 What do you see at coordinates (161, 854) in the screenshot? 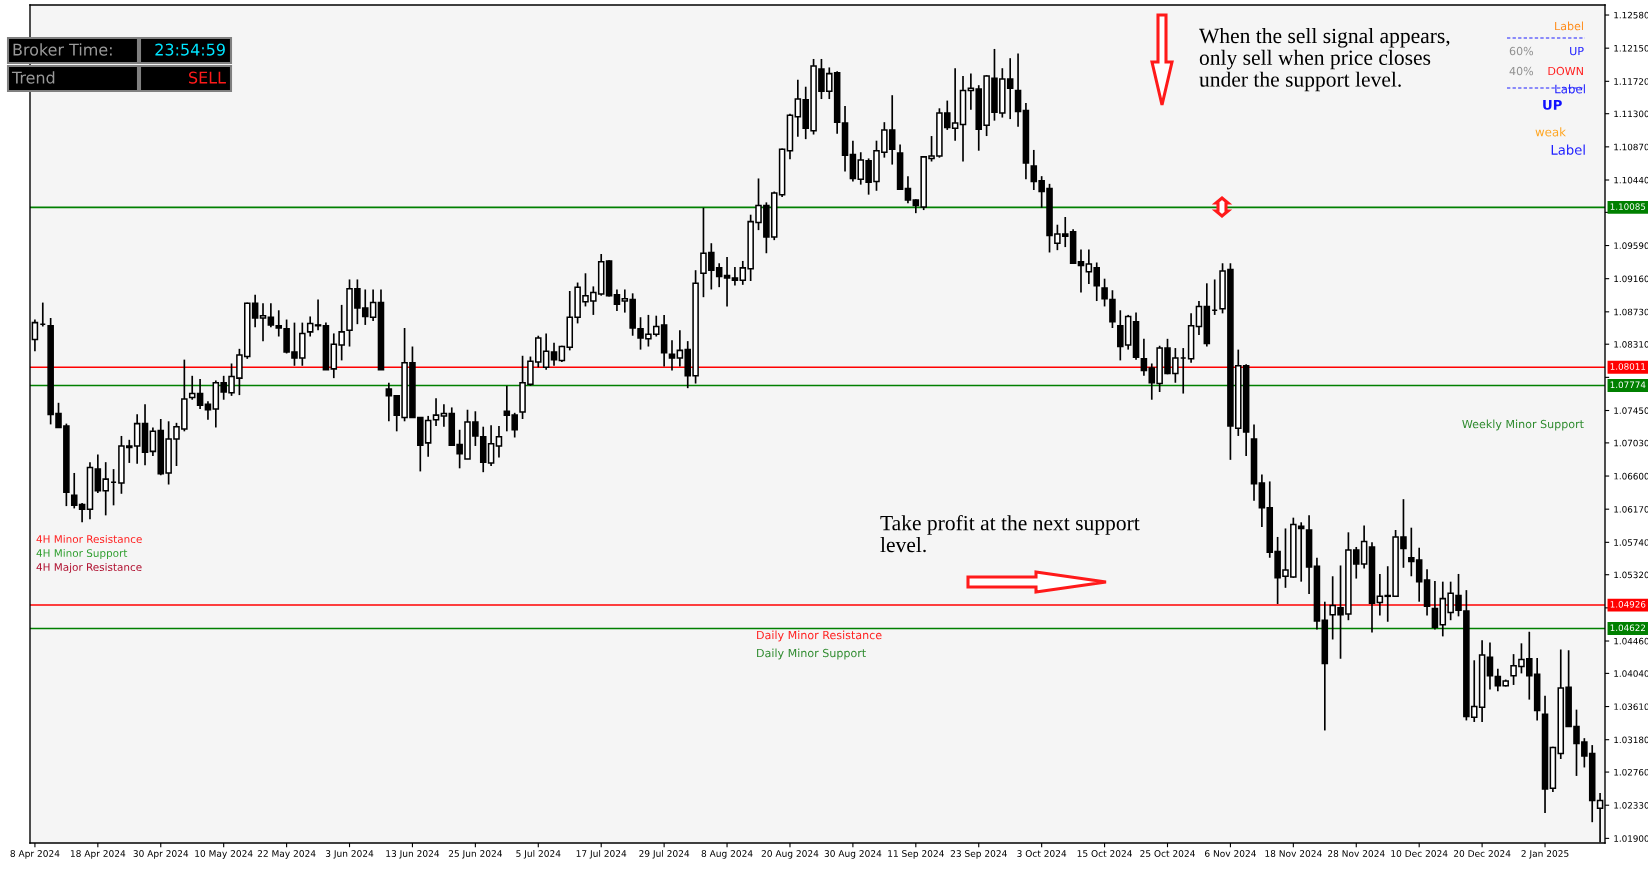
I see `x-tick-label: 30 Apr 2024` at bounding box center [161, 854].